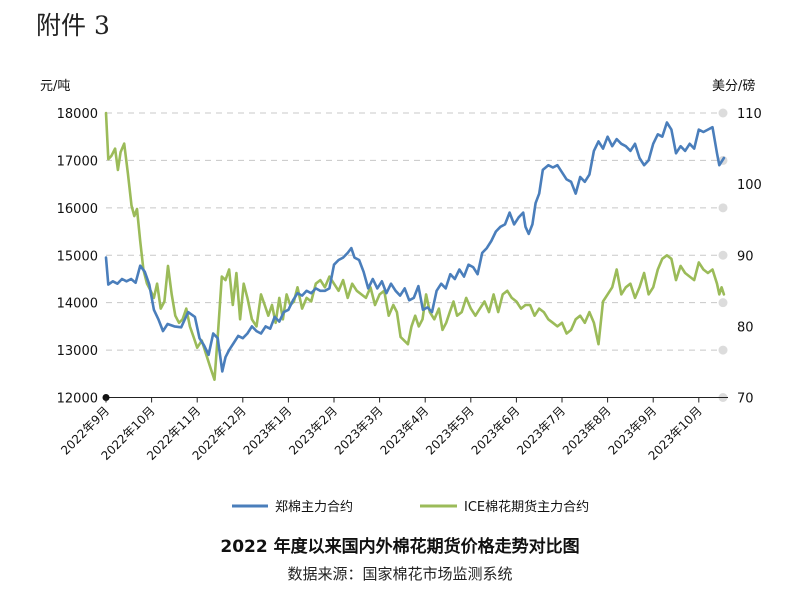 This screenshot has height=595, width=800. What do you see at coordinates (541, 431) in the screenshot?
I see `x-tick-label: 2023年7月` at bounding box center [541, 431].